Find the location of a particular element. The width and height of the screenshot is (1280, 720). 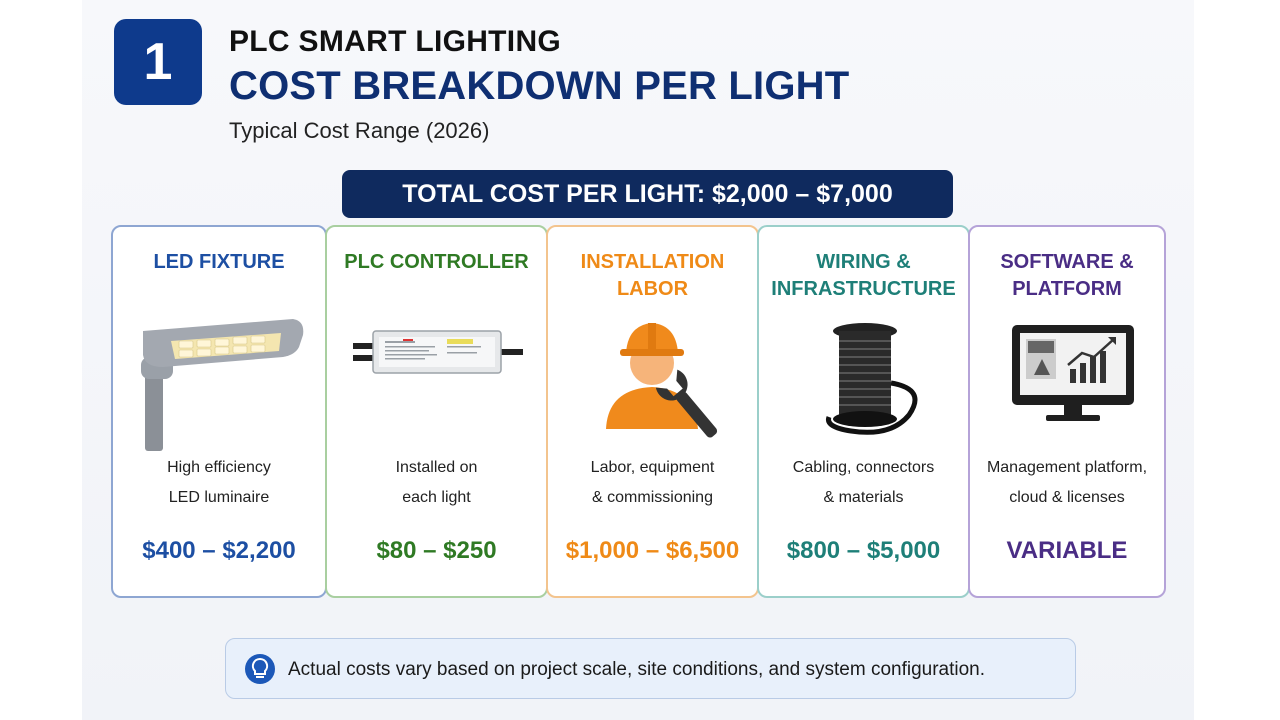

card-description: High efficiency LED luminaire is located at coordinates (219, 483).